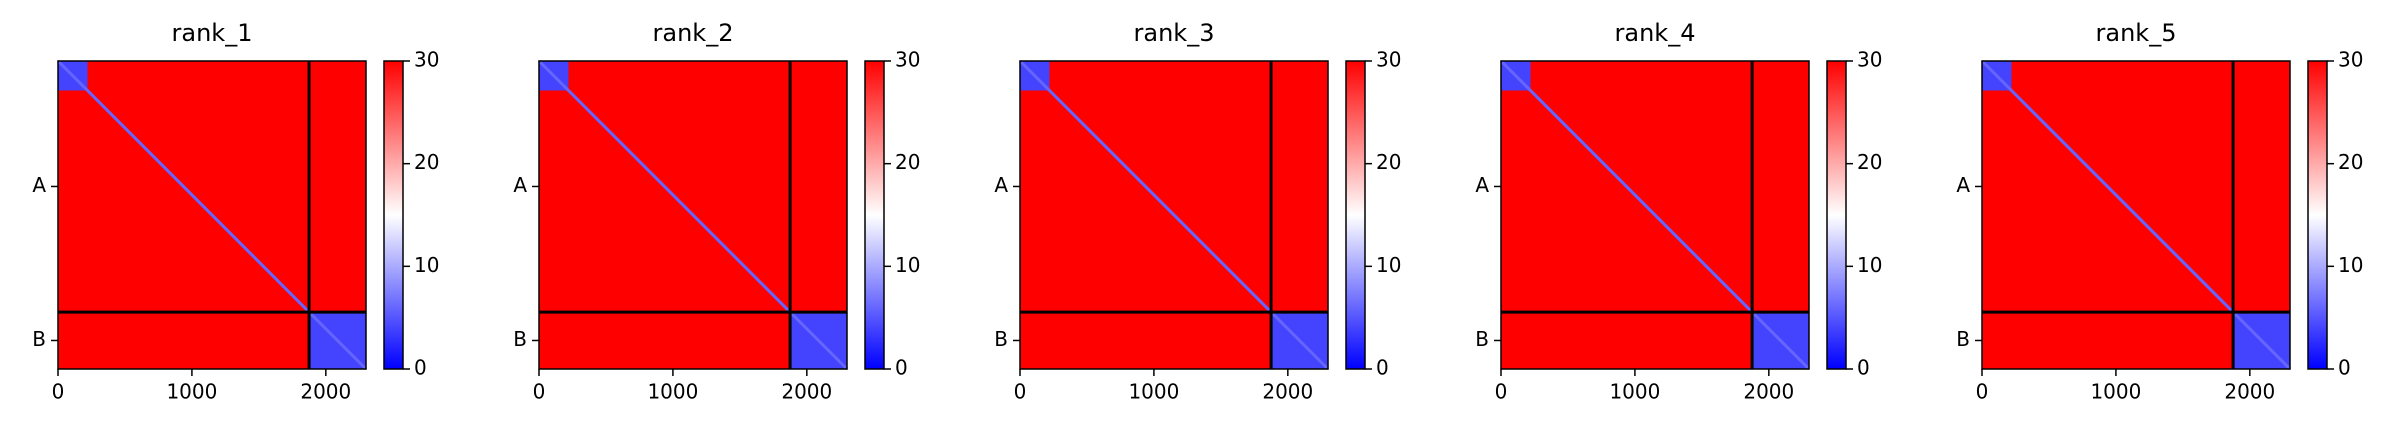  What do you see at coordinates (2136, 33) in the screenshot?
I see `chart-title: rank_5` at bounding box center [2136, 33].